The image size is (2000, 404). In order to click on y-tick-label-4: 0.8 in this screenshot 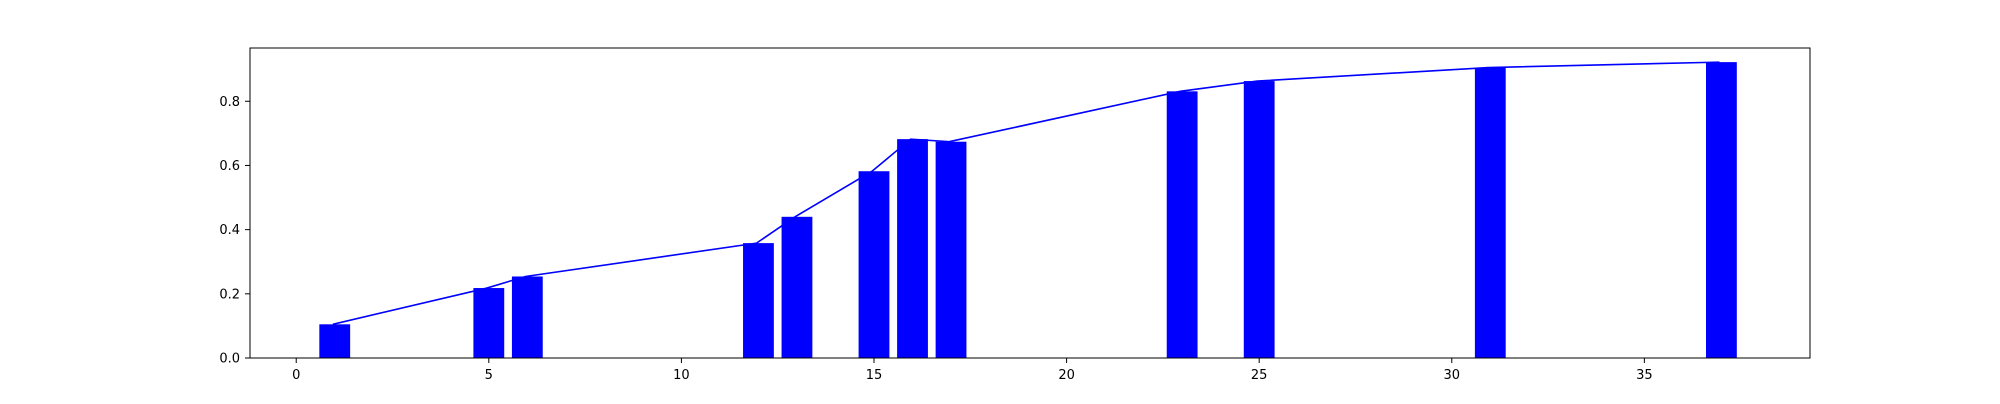, I will do `click(229, 102)`.